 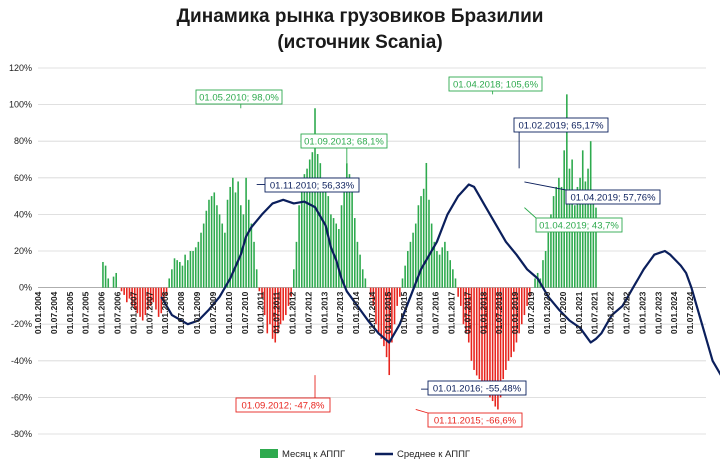 I want to click on x-tick-label: 01.01.2017, so click(x=452, y=312).